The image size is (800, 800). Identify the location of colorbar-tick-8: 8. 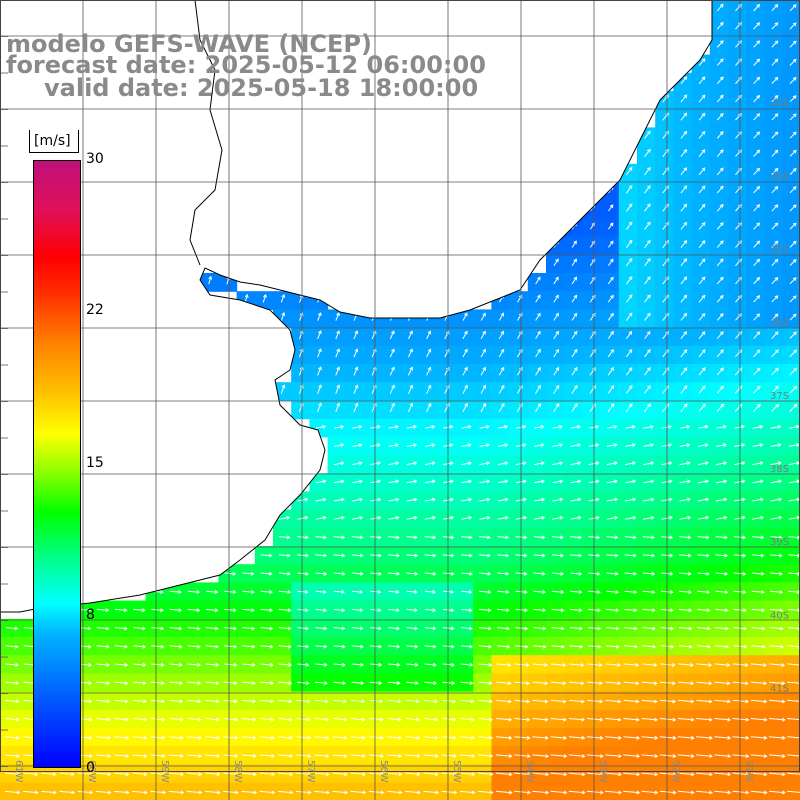
(90, 615).